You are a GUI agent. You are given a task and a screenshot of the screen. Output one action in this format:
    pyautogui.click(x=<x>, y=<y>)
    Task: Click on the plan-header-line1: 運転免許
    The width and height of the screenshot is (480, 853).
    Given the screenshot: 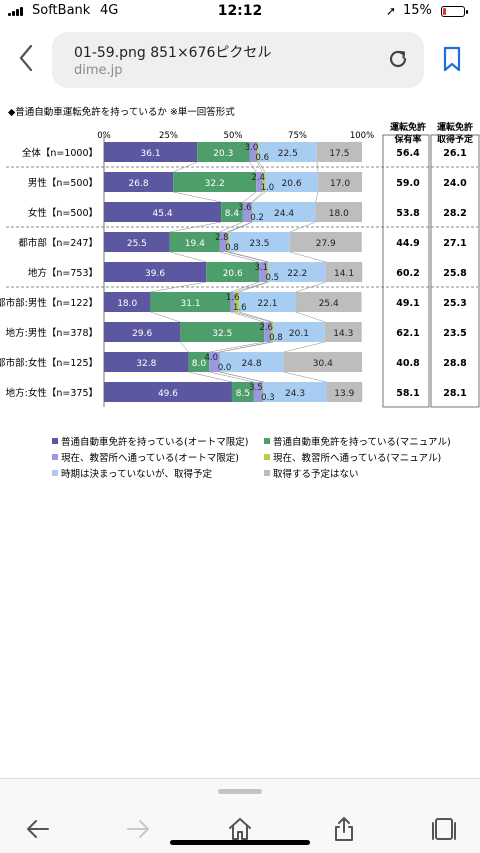 What is the action you would take?
    pyautogui.click(x=454, y=128)
    